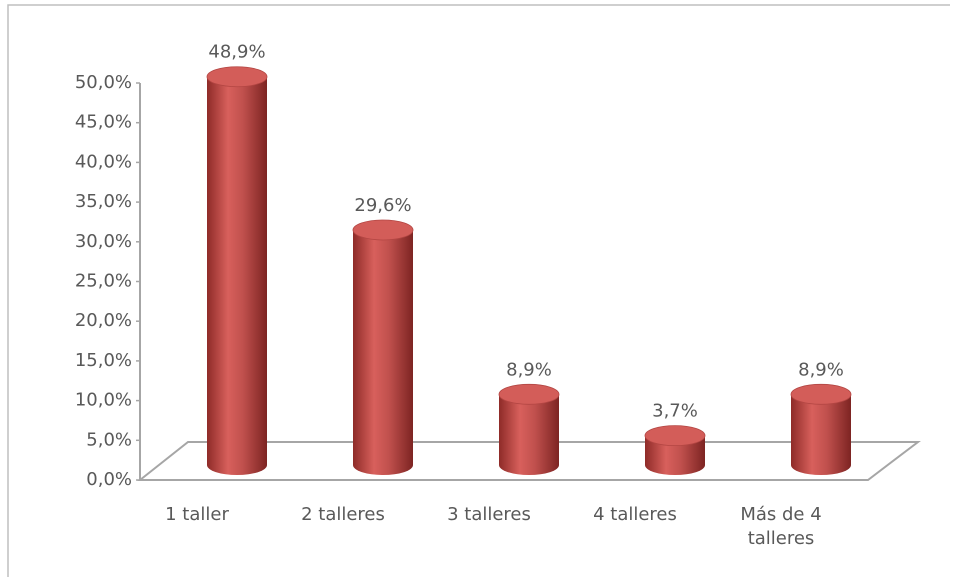 The image size is (957, 577). I want to click on y-tick-label: 40,0%, so click(103, 161).